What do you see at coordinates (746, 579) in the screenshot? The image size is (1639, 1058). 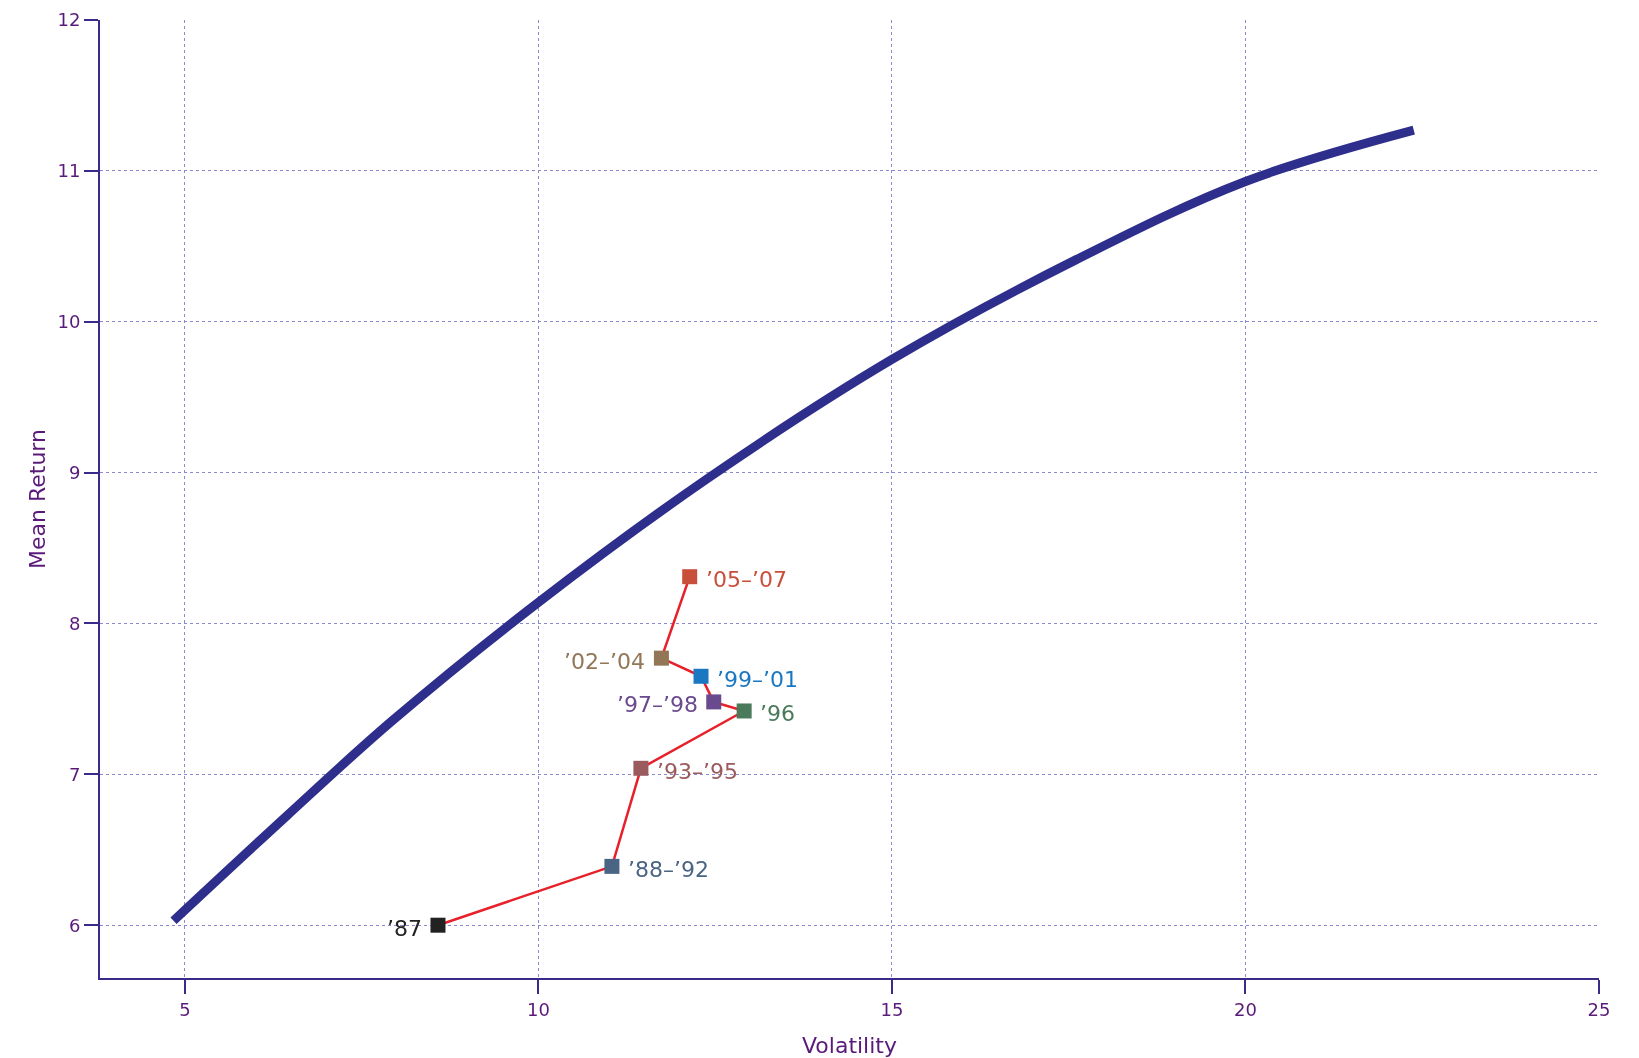 I see `annotation: ’05–’07` at bounding box center [746, 579].